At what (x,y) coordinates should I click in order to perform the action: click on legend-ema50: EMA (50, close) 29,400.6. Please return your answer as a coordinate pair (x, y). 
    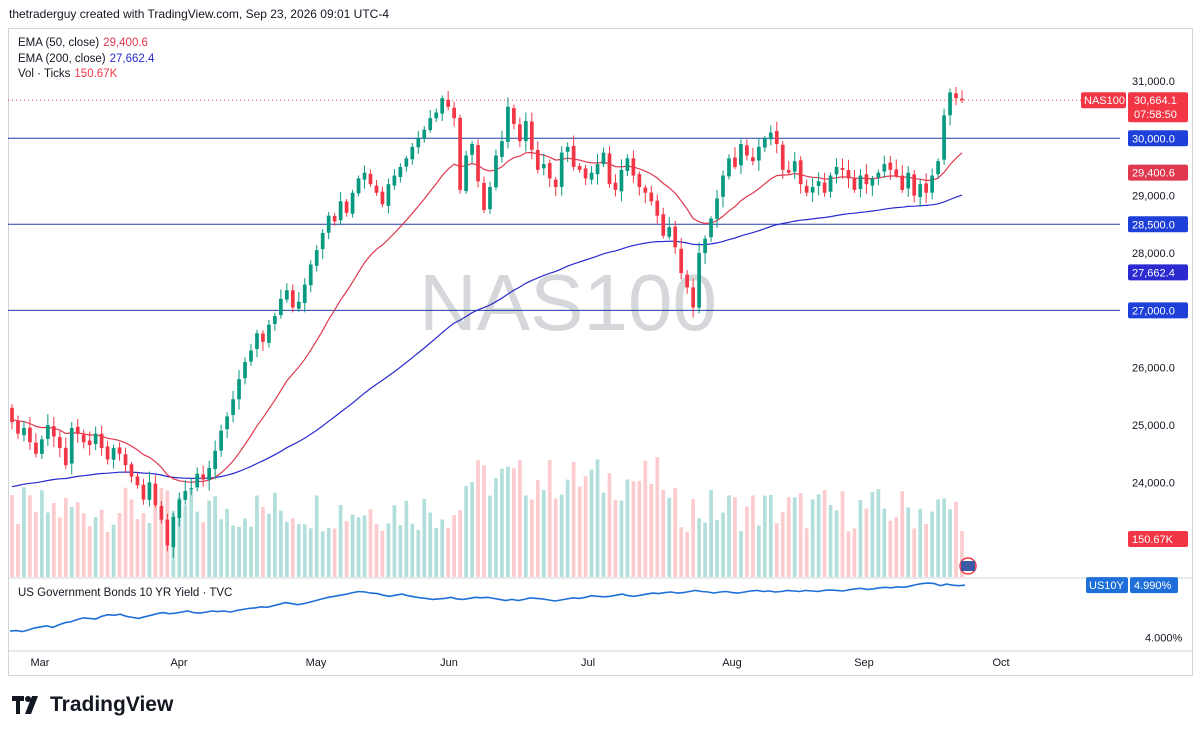
    Looking at the image, I should click on (86, 44).